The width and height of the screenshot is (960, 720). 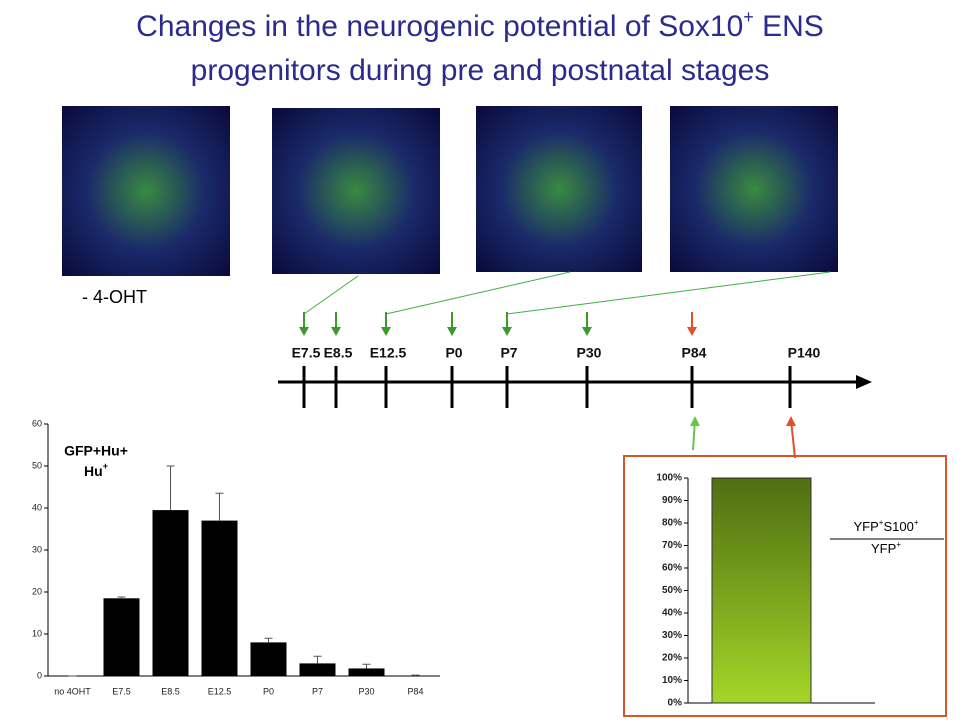 I want to click on timeline: E7.5 E8.5 E12.5 P0 P7 P30 P84 P140, so click(x=575, y=385).